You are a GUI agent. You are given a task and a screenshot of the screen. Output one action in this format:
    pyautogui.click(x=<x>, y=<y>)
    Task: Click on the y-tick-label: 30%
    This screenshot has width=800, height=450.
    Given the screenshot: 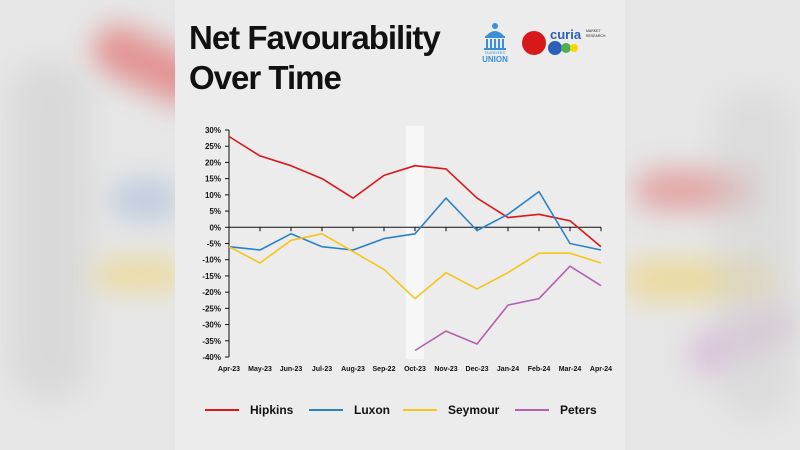 What is the action you would take?
    pyautogui.click(x=213, y=130)
    